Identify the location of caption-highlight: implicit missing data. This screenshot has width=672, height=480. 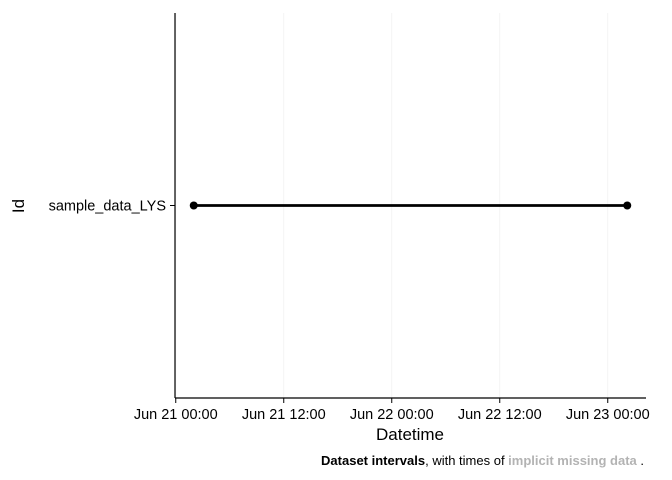
(572, 460).